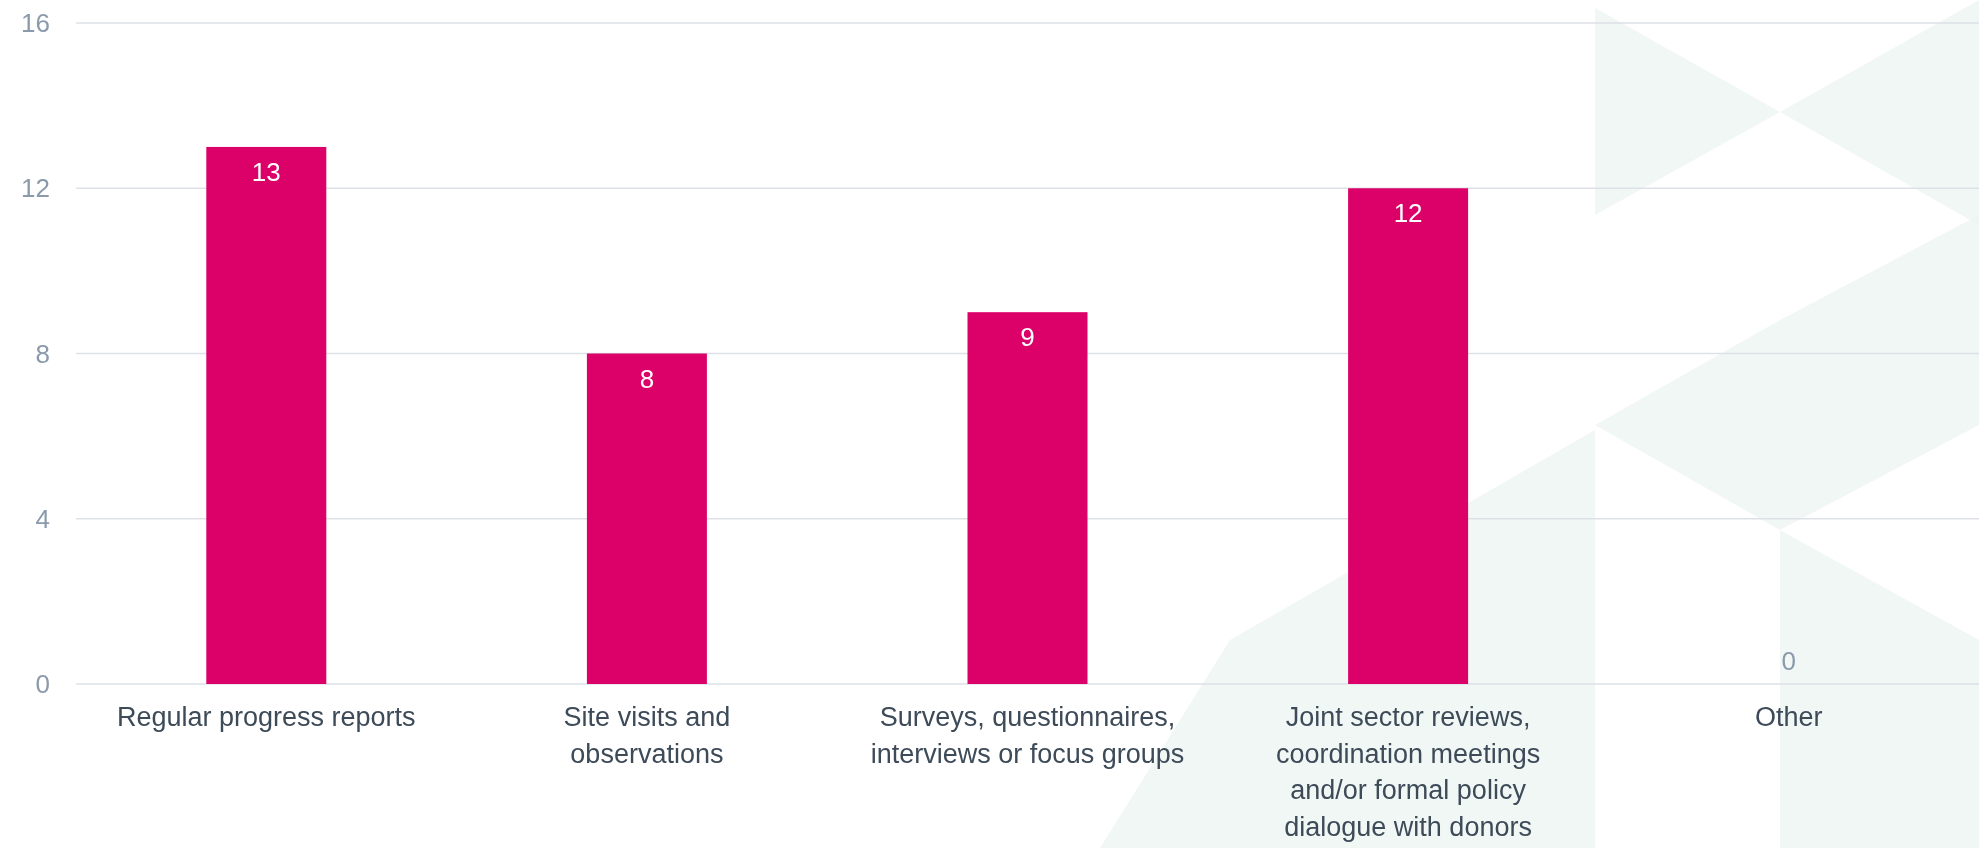 The width and height of the screenshot is (1979, 848). Describe the element at coordinates (42, 518) in the screenshot. I see `y-tick-label: 4` at that location.